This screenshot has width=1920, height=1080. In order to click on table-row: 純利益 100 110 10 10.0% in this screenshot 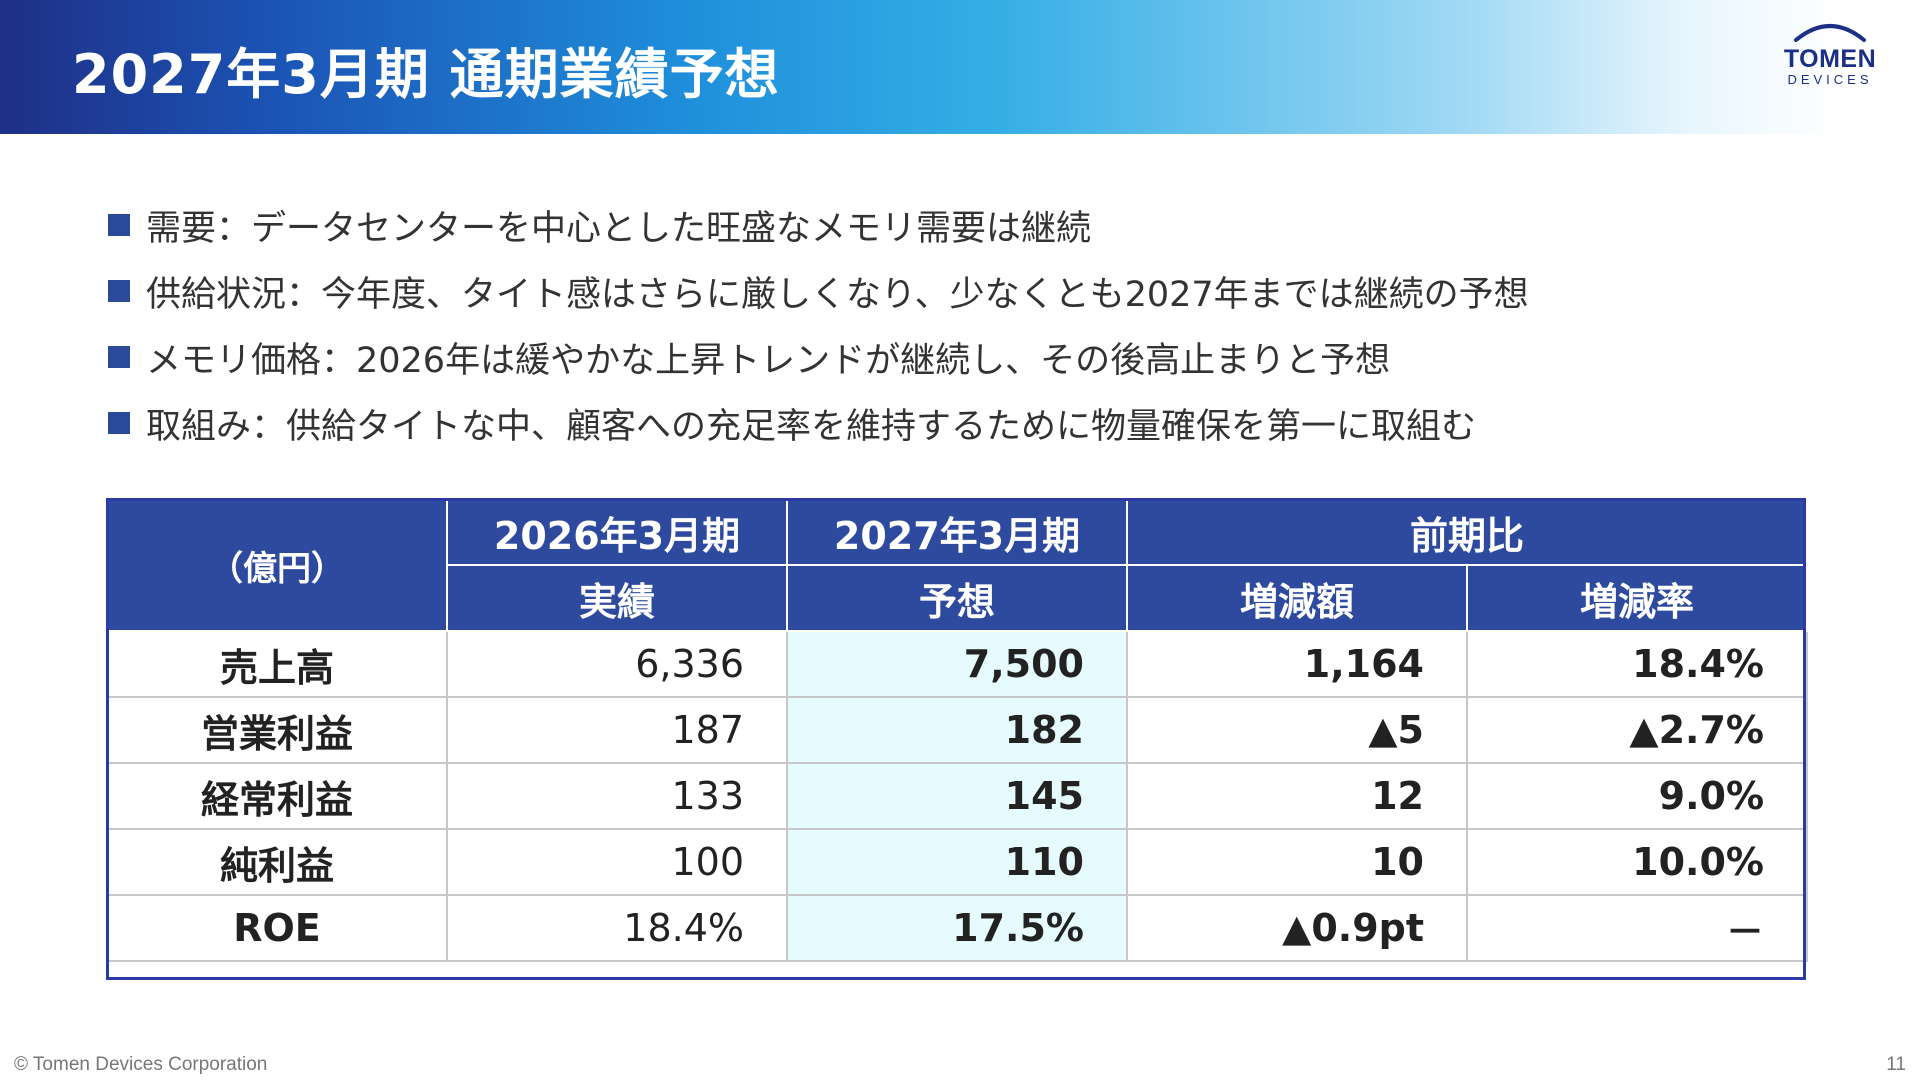, I will do `click(957, 862)`.